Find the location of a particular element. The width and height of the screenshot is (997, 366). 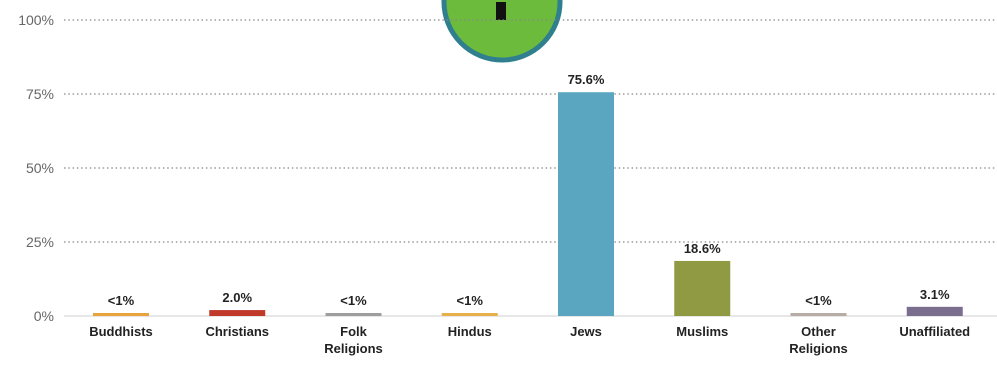

category-label: Muslims is located at coordinates (702, 331).